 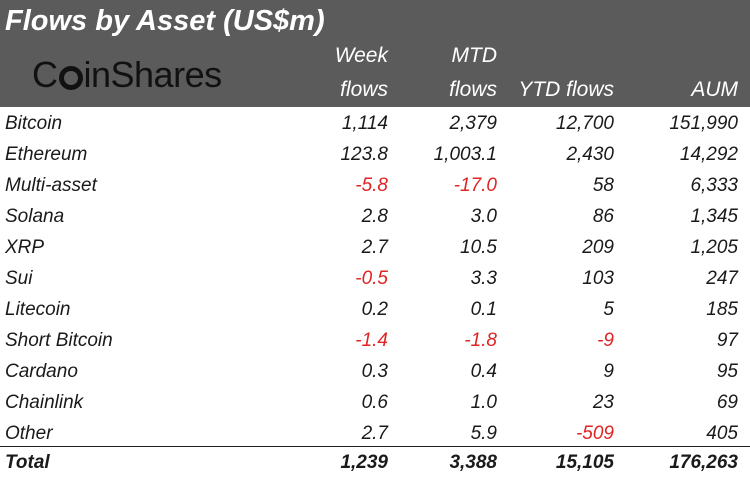 What do you see at coordinates (608, 309) in the screenshot?
I see `cell-ytd: 5` at bounding box center [608, 309].